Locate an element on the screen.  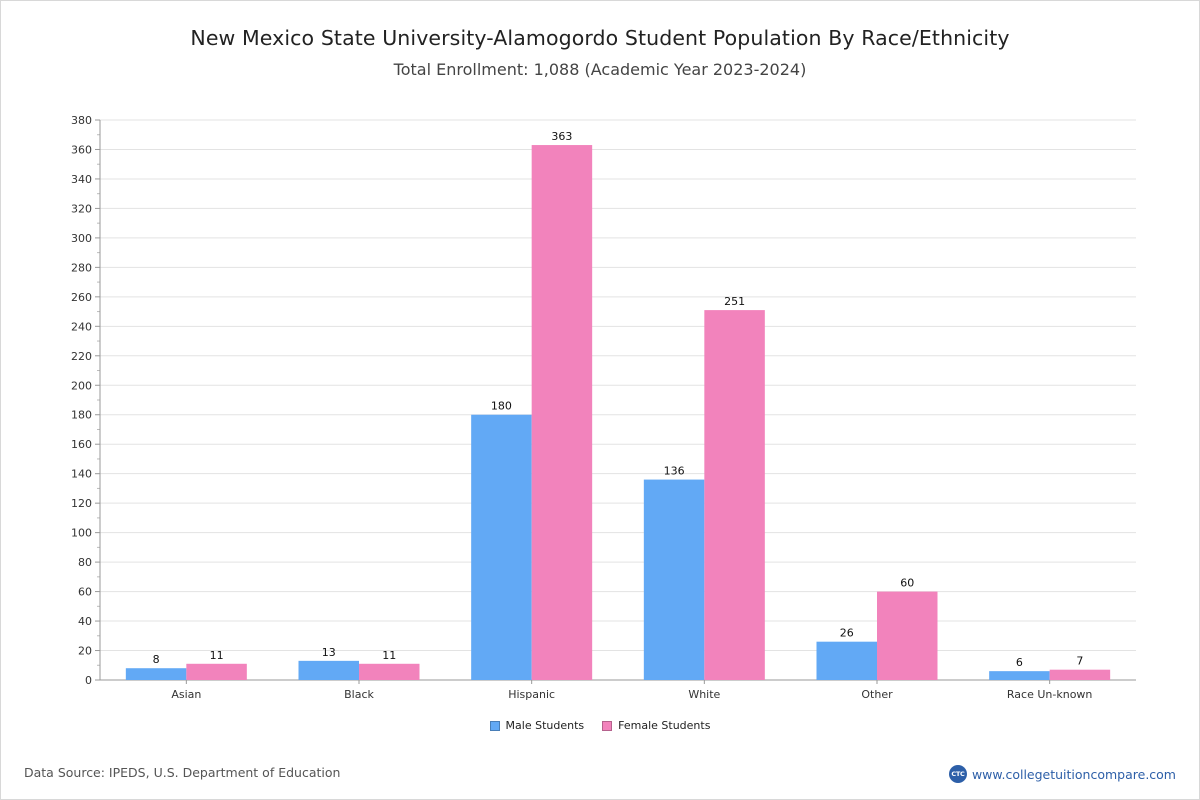
legend-label-female: Female Students is located at coordinates (664, 725).